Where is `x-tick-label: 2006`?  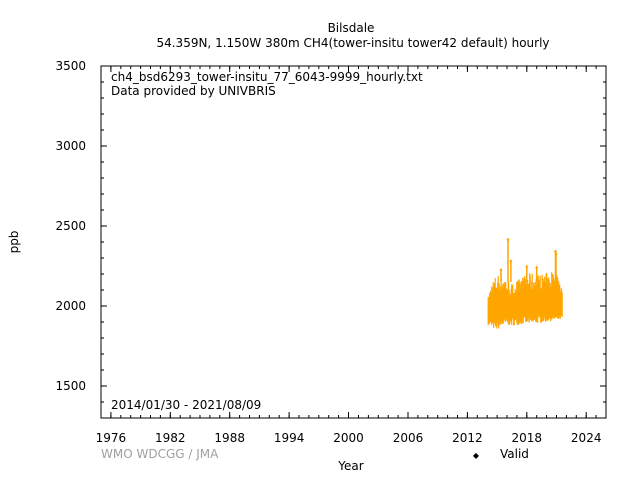
x-tick-label: 2006 is located at coordinates (408, 438).